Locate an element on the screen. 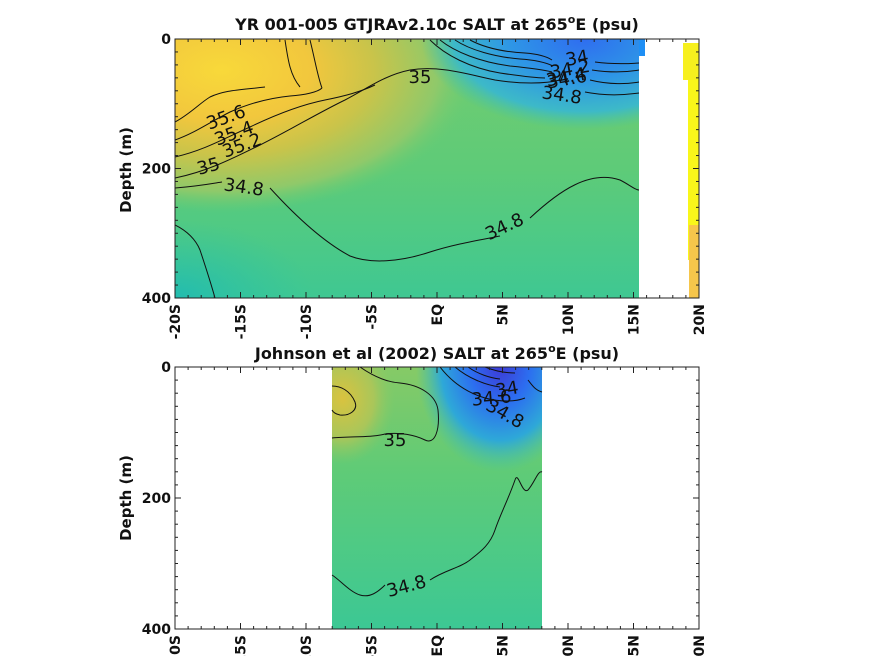 The height and width of the screenshot is (656, 875). panel-2-field is located at coordinates (437, 498).